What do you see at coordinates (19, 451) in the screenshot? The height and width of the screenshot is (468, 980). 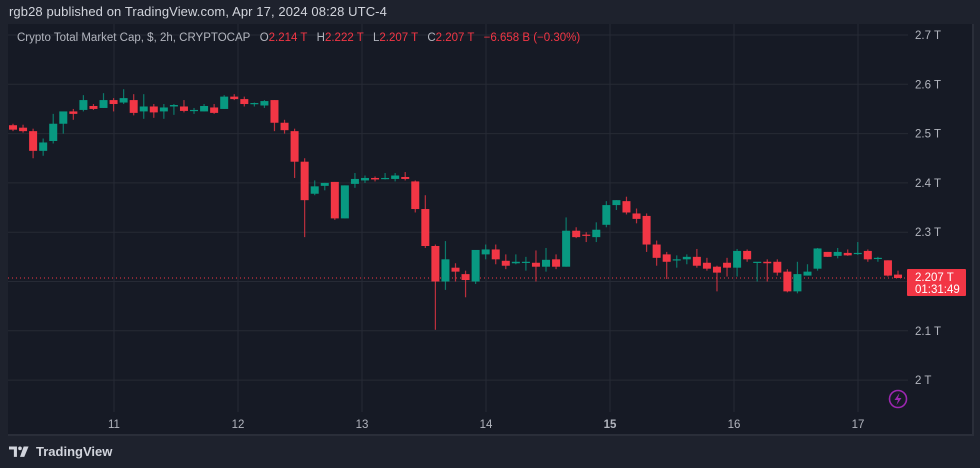 I see `tradingview-logo-icon` at bounding box center [19, 451].